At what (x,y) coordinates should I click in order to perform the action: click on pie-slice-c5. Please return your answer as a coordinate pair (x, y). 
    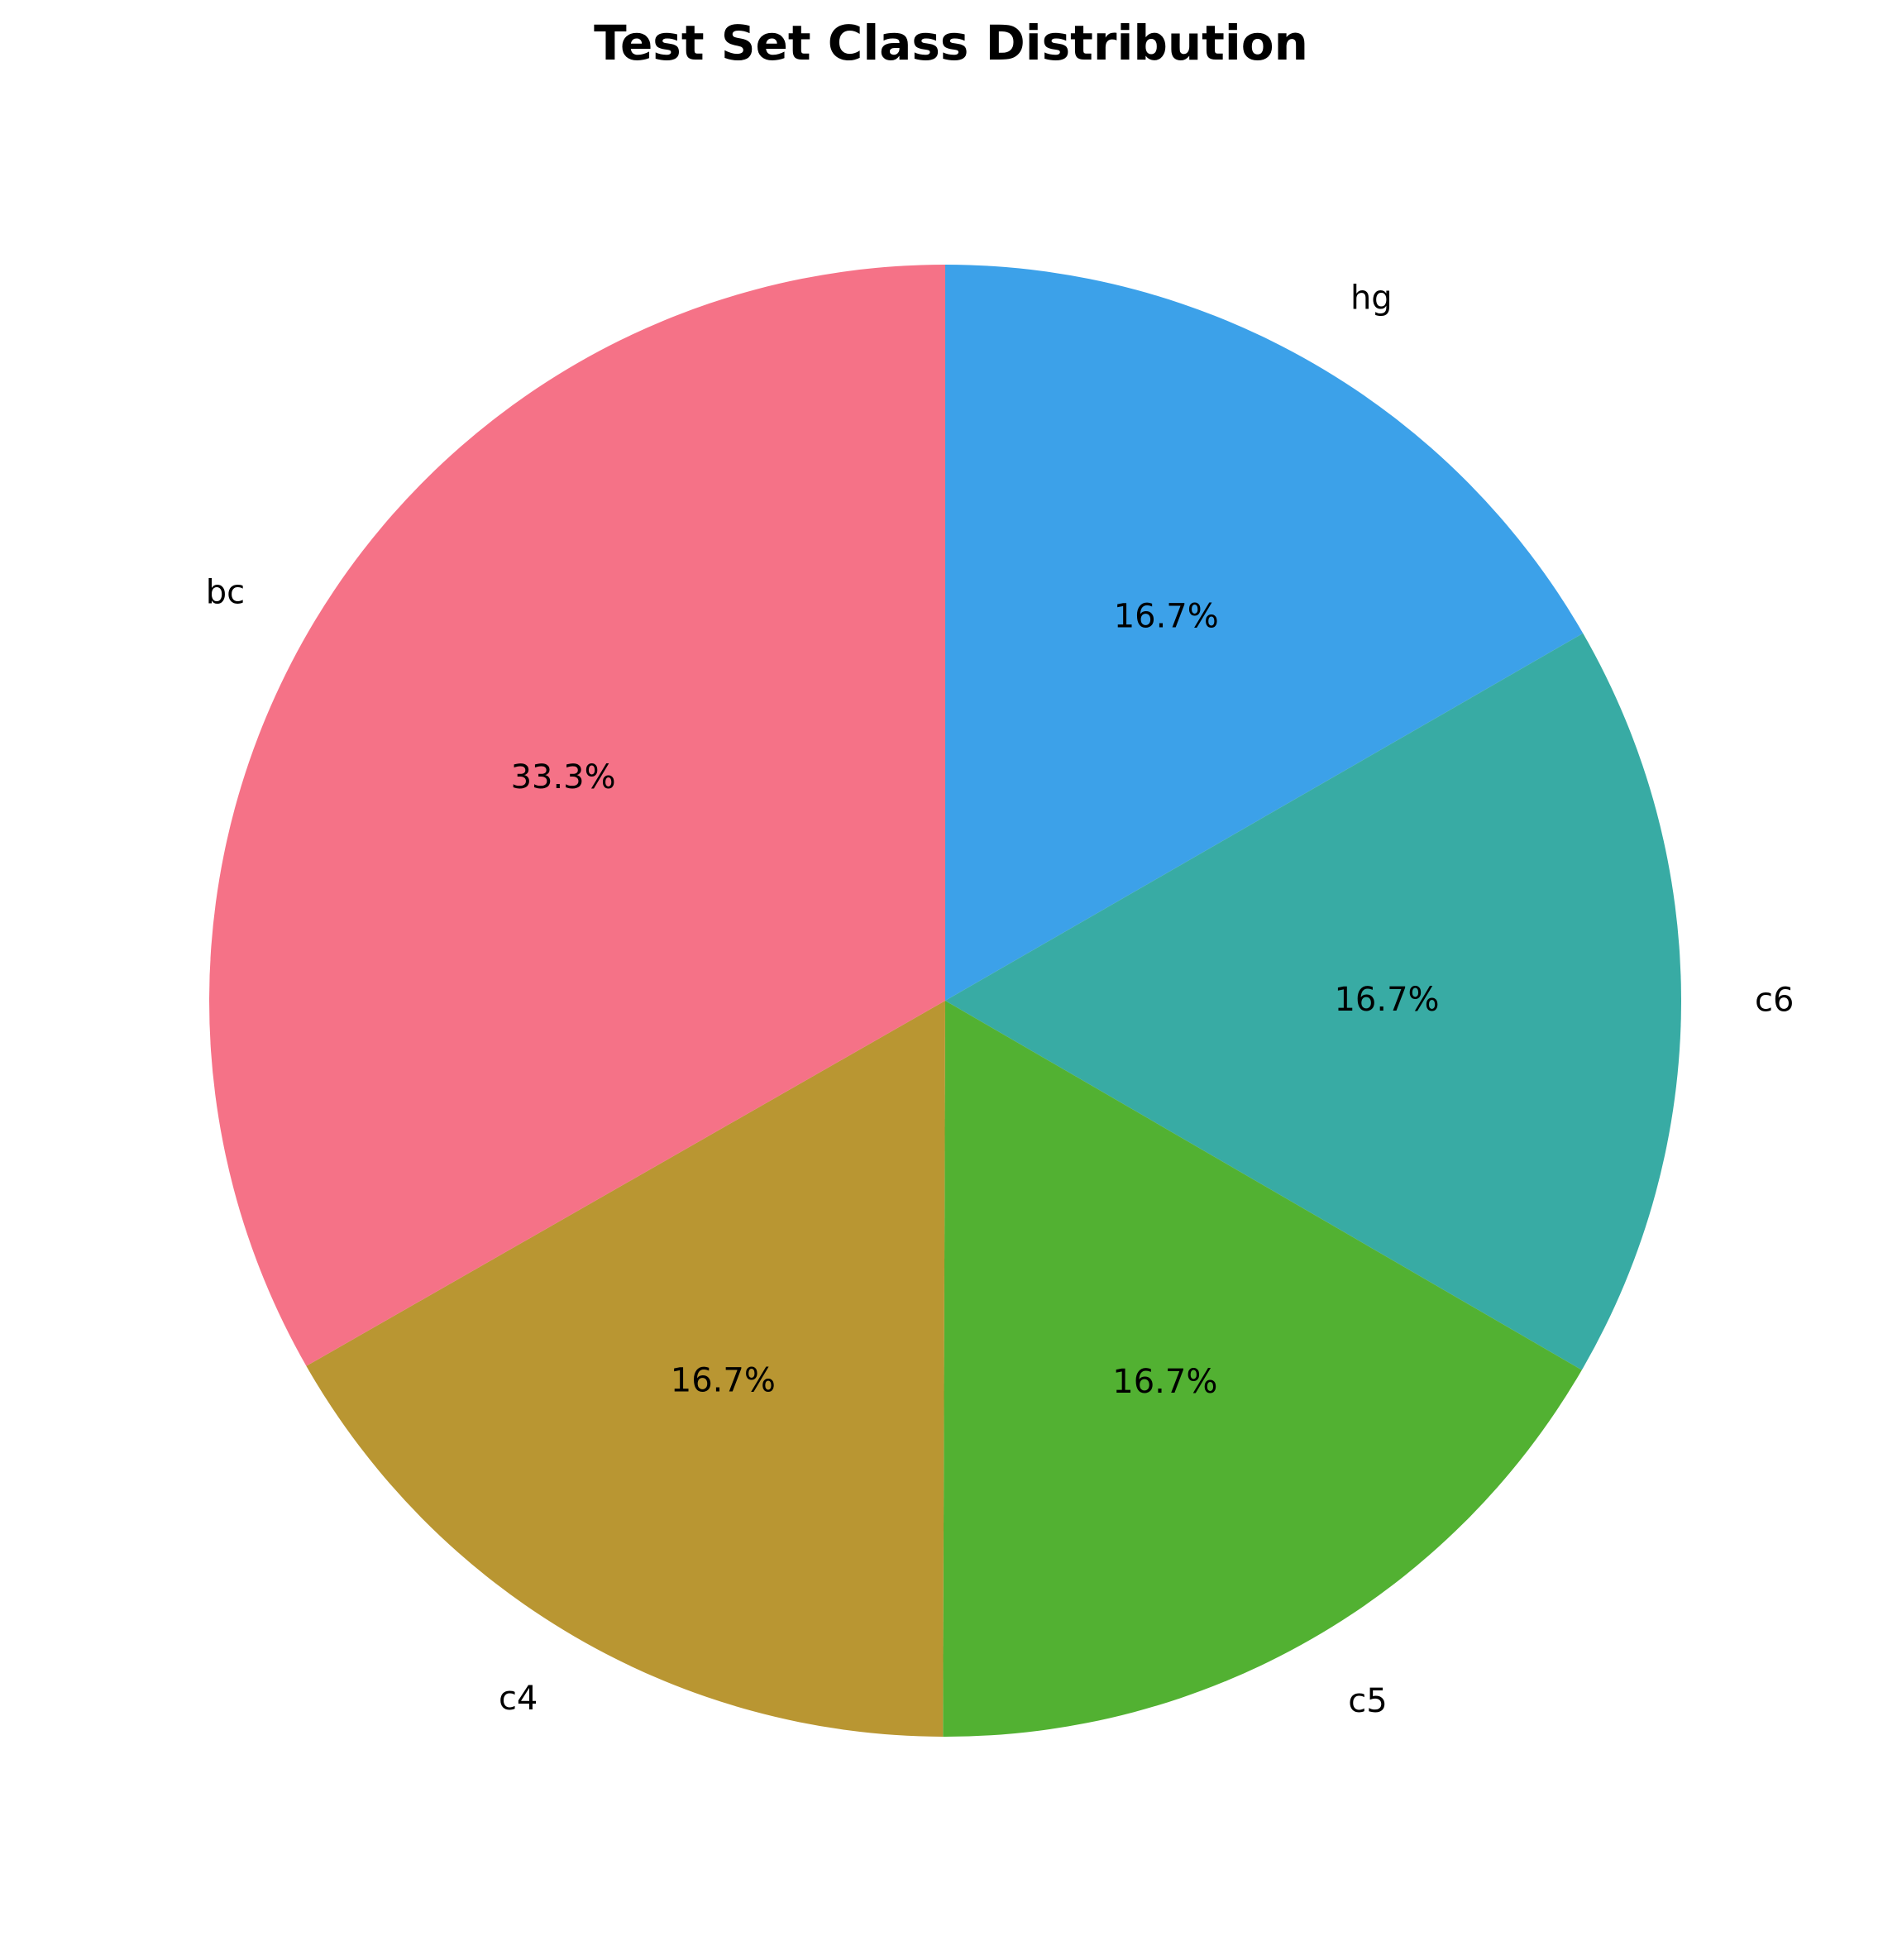
    Looking at the image, I should click on (1262, 1369).